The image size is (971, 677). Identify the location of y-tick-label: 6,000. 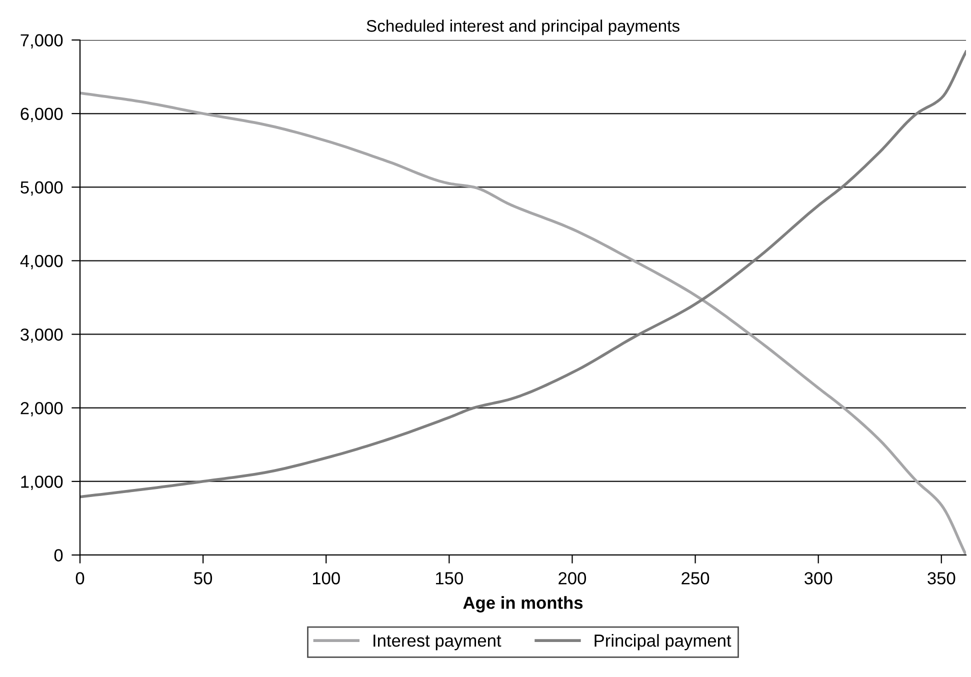
(41, 115).